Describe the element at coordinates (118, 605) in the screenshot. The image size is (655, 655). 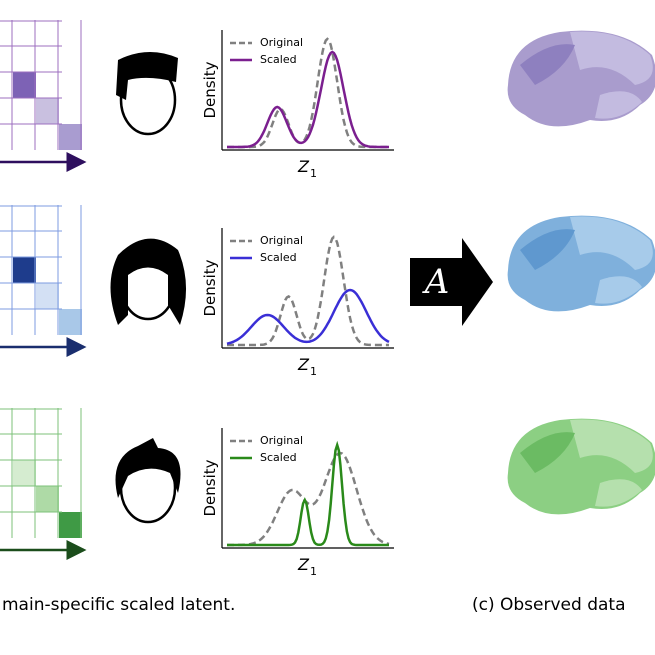
I see `caption: main-specific scaled latent.` at that location.